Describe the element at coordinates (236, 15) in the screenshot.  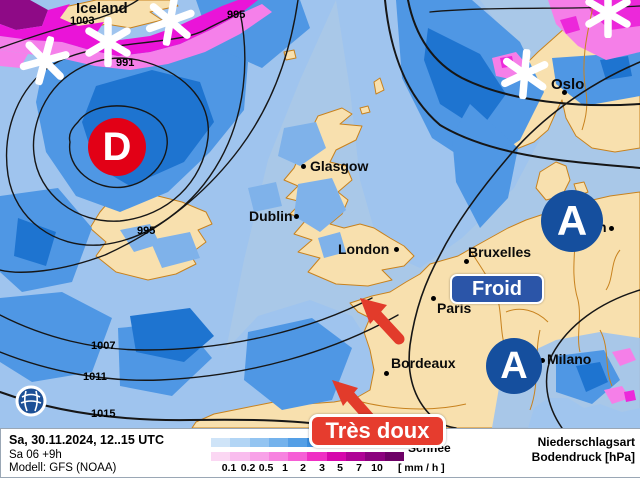
I see `isobar-label-995a: 995` at that location.